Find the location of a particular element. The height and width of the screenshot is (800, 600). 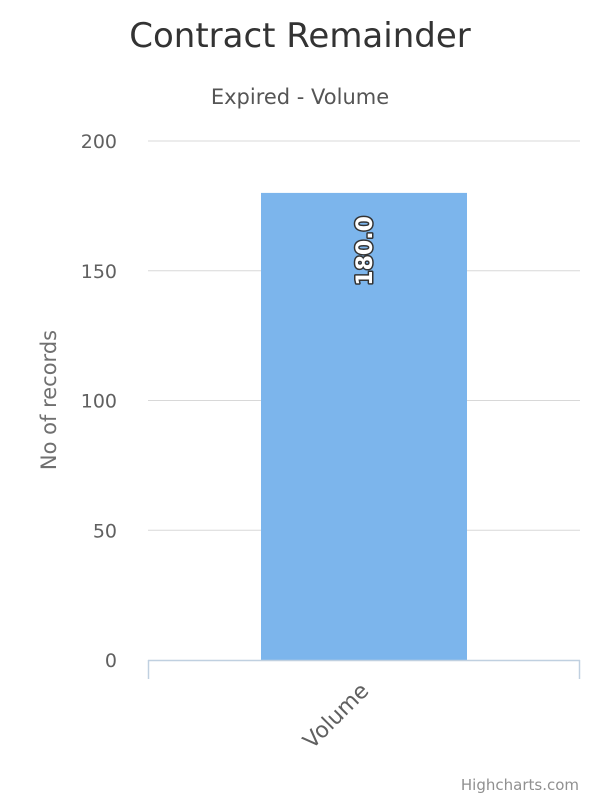

y-axis-ticks: 0 50 100 150 200 is located at coordinates (99, 401).